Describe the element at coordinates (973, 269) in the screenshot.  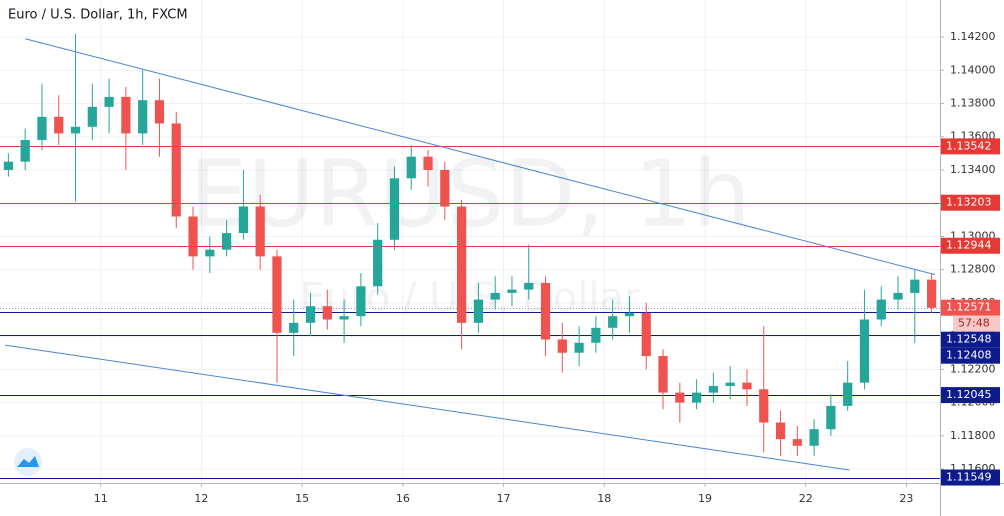
I see `y-tick-label: 1.12800` at that location.